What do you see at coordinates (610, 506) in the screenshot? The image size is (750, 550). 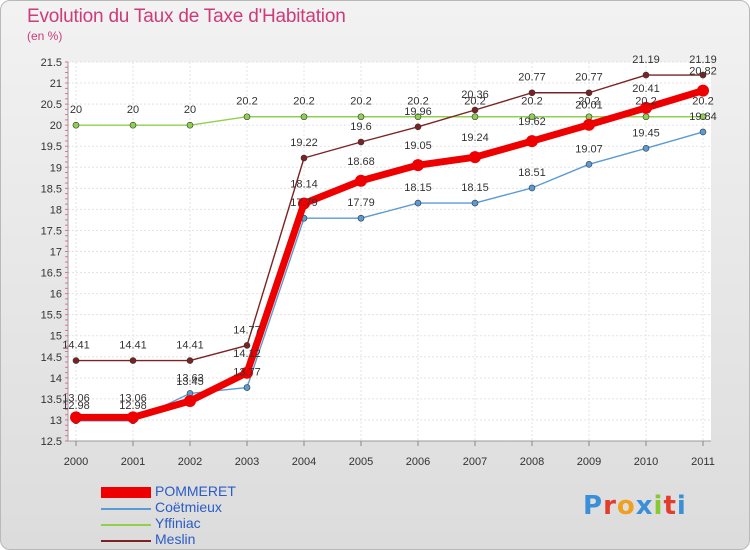 I see `logo-letter: r` at bounding box center [610, 506].